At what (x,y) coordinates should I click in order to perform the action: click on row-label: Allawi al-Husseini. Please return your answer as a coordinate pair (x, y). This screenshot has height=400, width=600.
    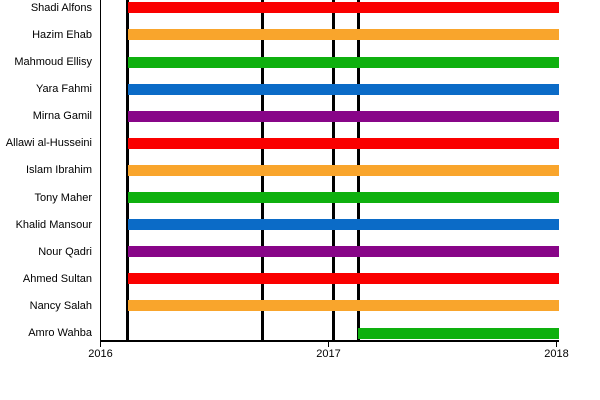
    Looking at the image, I should click on (48, 143).